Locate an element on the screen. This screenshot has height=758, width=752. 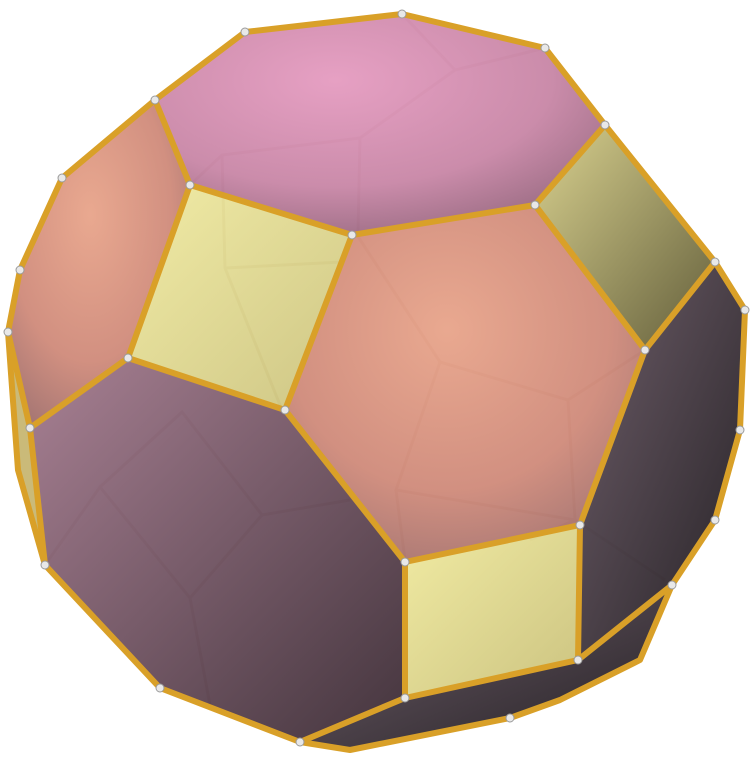
hexagon-face-right is located at coordinates (661, 461).